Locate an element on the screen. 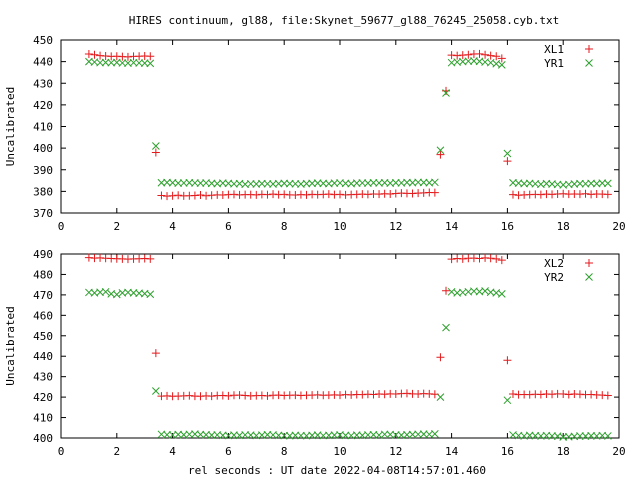  y-tick-label: 490 is located at coordinates (43, 254).